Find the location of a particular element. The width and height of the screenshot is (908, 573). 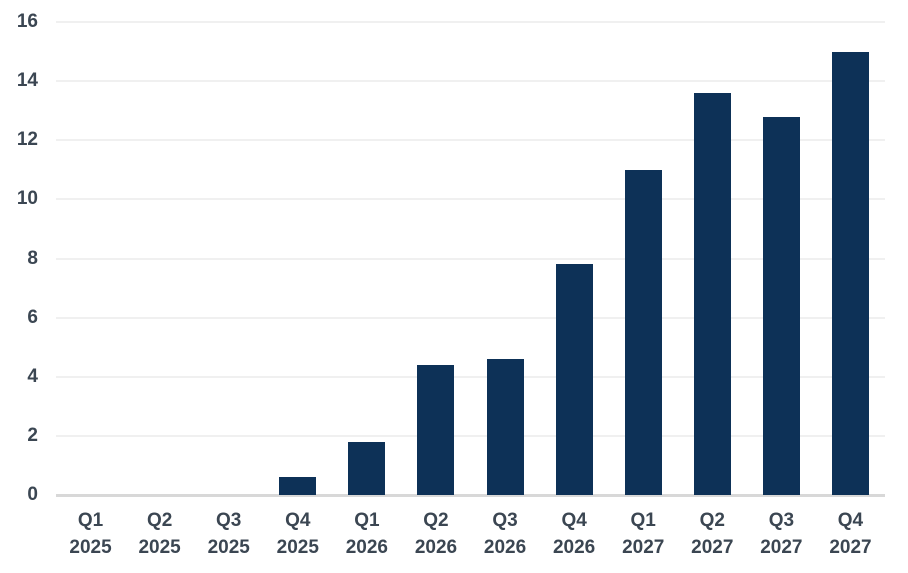

y-tick-label: 10 is located at coordinates (27, 199).